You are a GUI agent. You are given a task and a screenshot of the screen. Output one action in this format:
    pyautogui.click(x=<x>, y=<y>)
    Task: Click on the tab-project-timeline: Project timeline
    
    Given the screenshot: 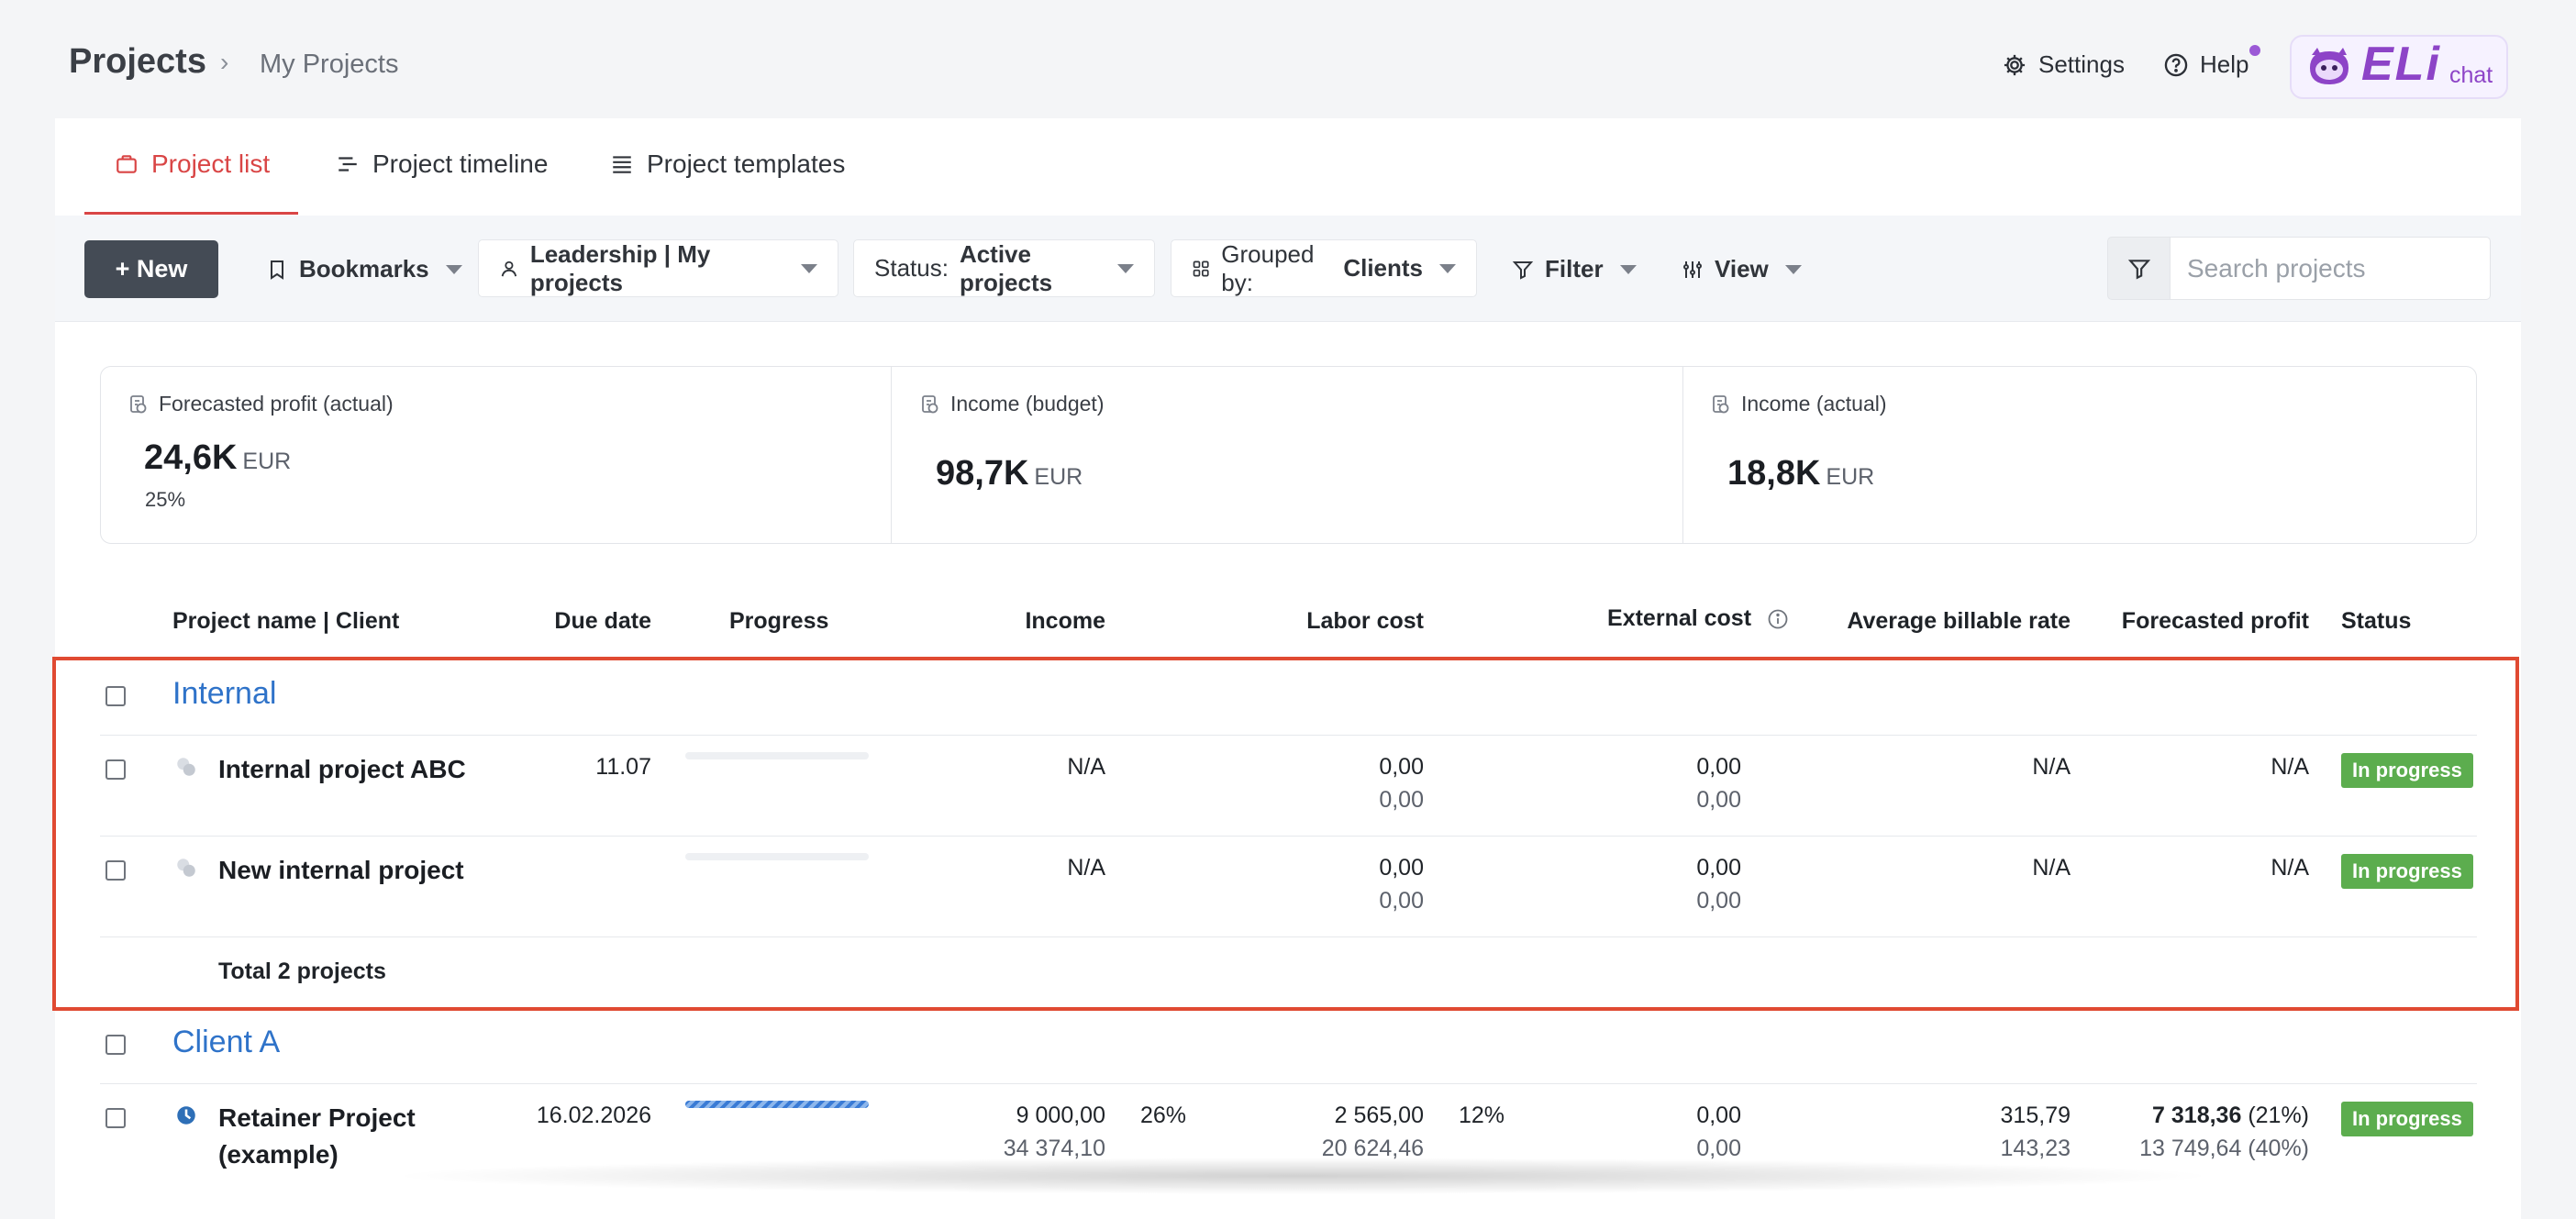 What is the action you would take?
    pyautogui.click(x=442, y=165)
    